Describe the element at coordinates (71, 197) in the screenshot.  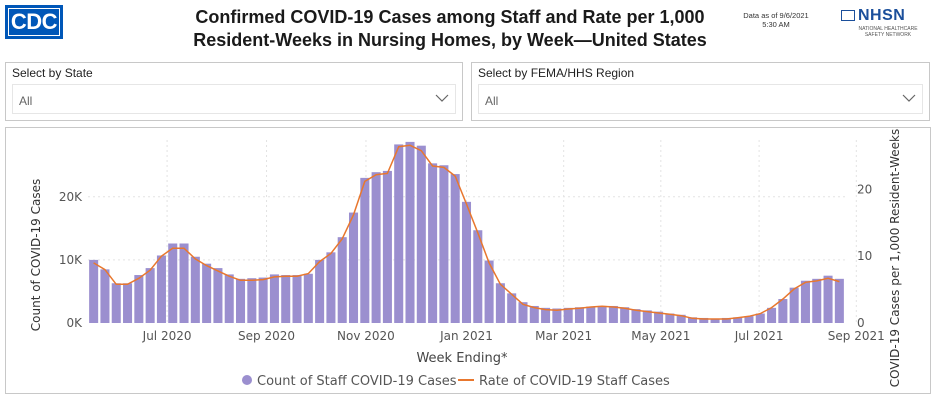
I see `y-tick-label: 20K` at that location.